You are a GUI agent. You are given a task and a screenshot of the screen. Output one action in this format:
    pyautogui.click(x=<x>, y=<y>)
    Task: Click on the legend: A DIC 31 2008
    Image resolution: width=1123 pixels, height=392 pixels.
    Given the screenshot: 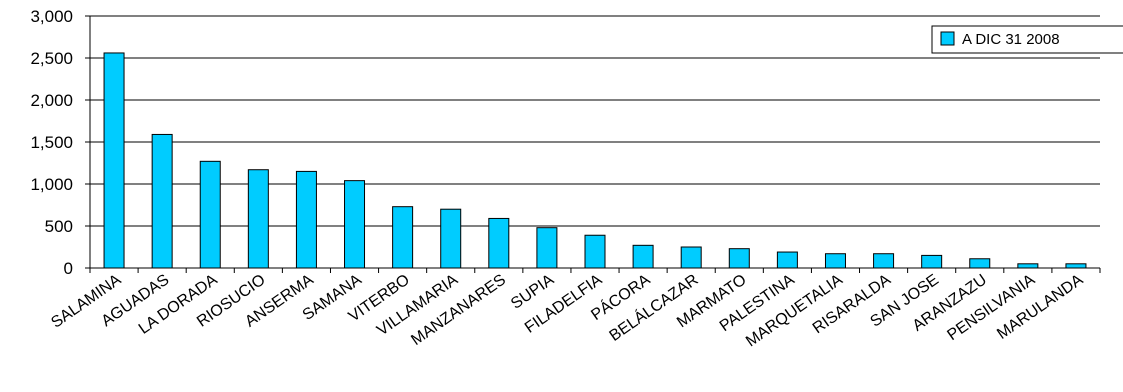 What is the action you would take?
    pyautogui.click(x=1027, y=39)
    